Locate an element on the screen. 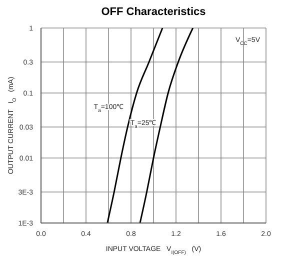 Image resolution: width=300 pixels, height=264 pixels. line-series is located at coordinates (166, 125).